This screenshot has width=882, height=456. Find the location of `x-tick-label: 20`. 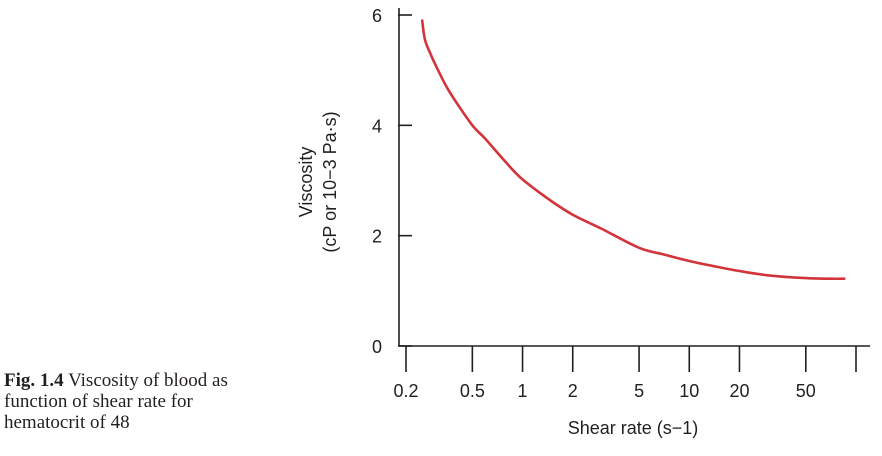

x-tick-label: 20 is located at coordinates (739, 391).